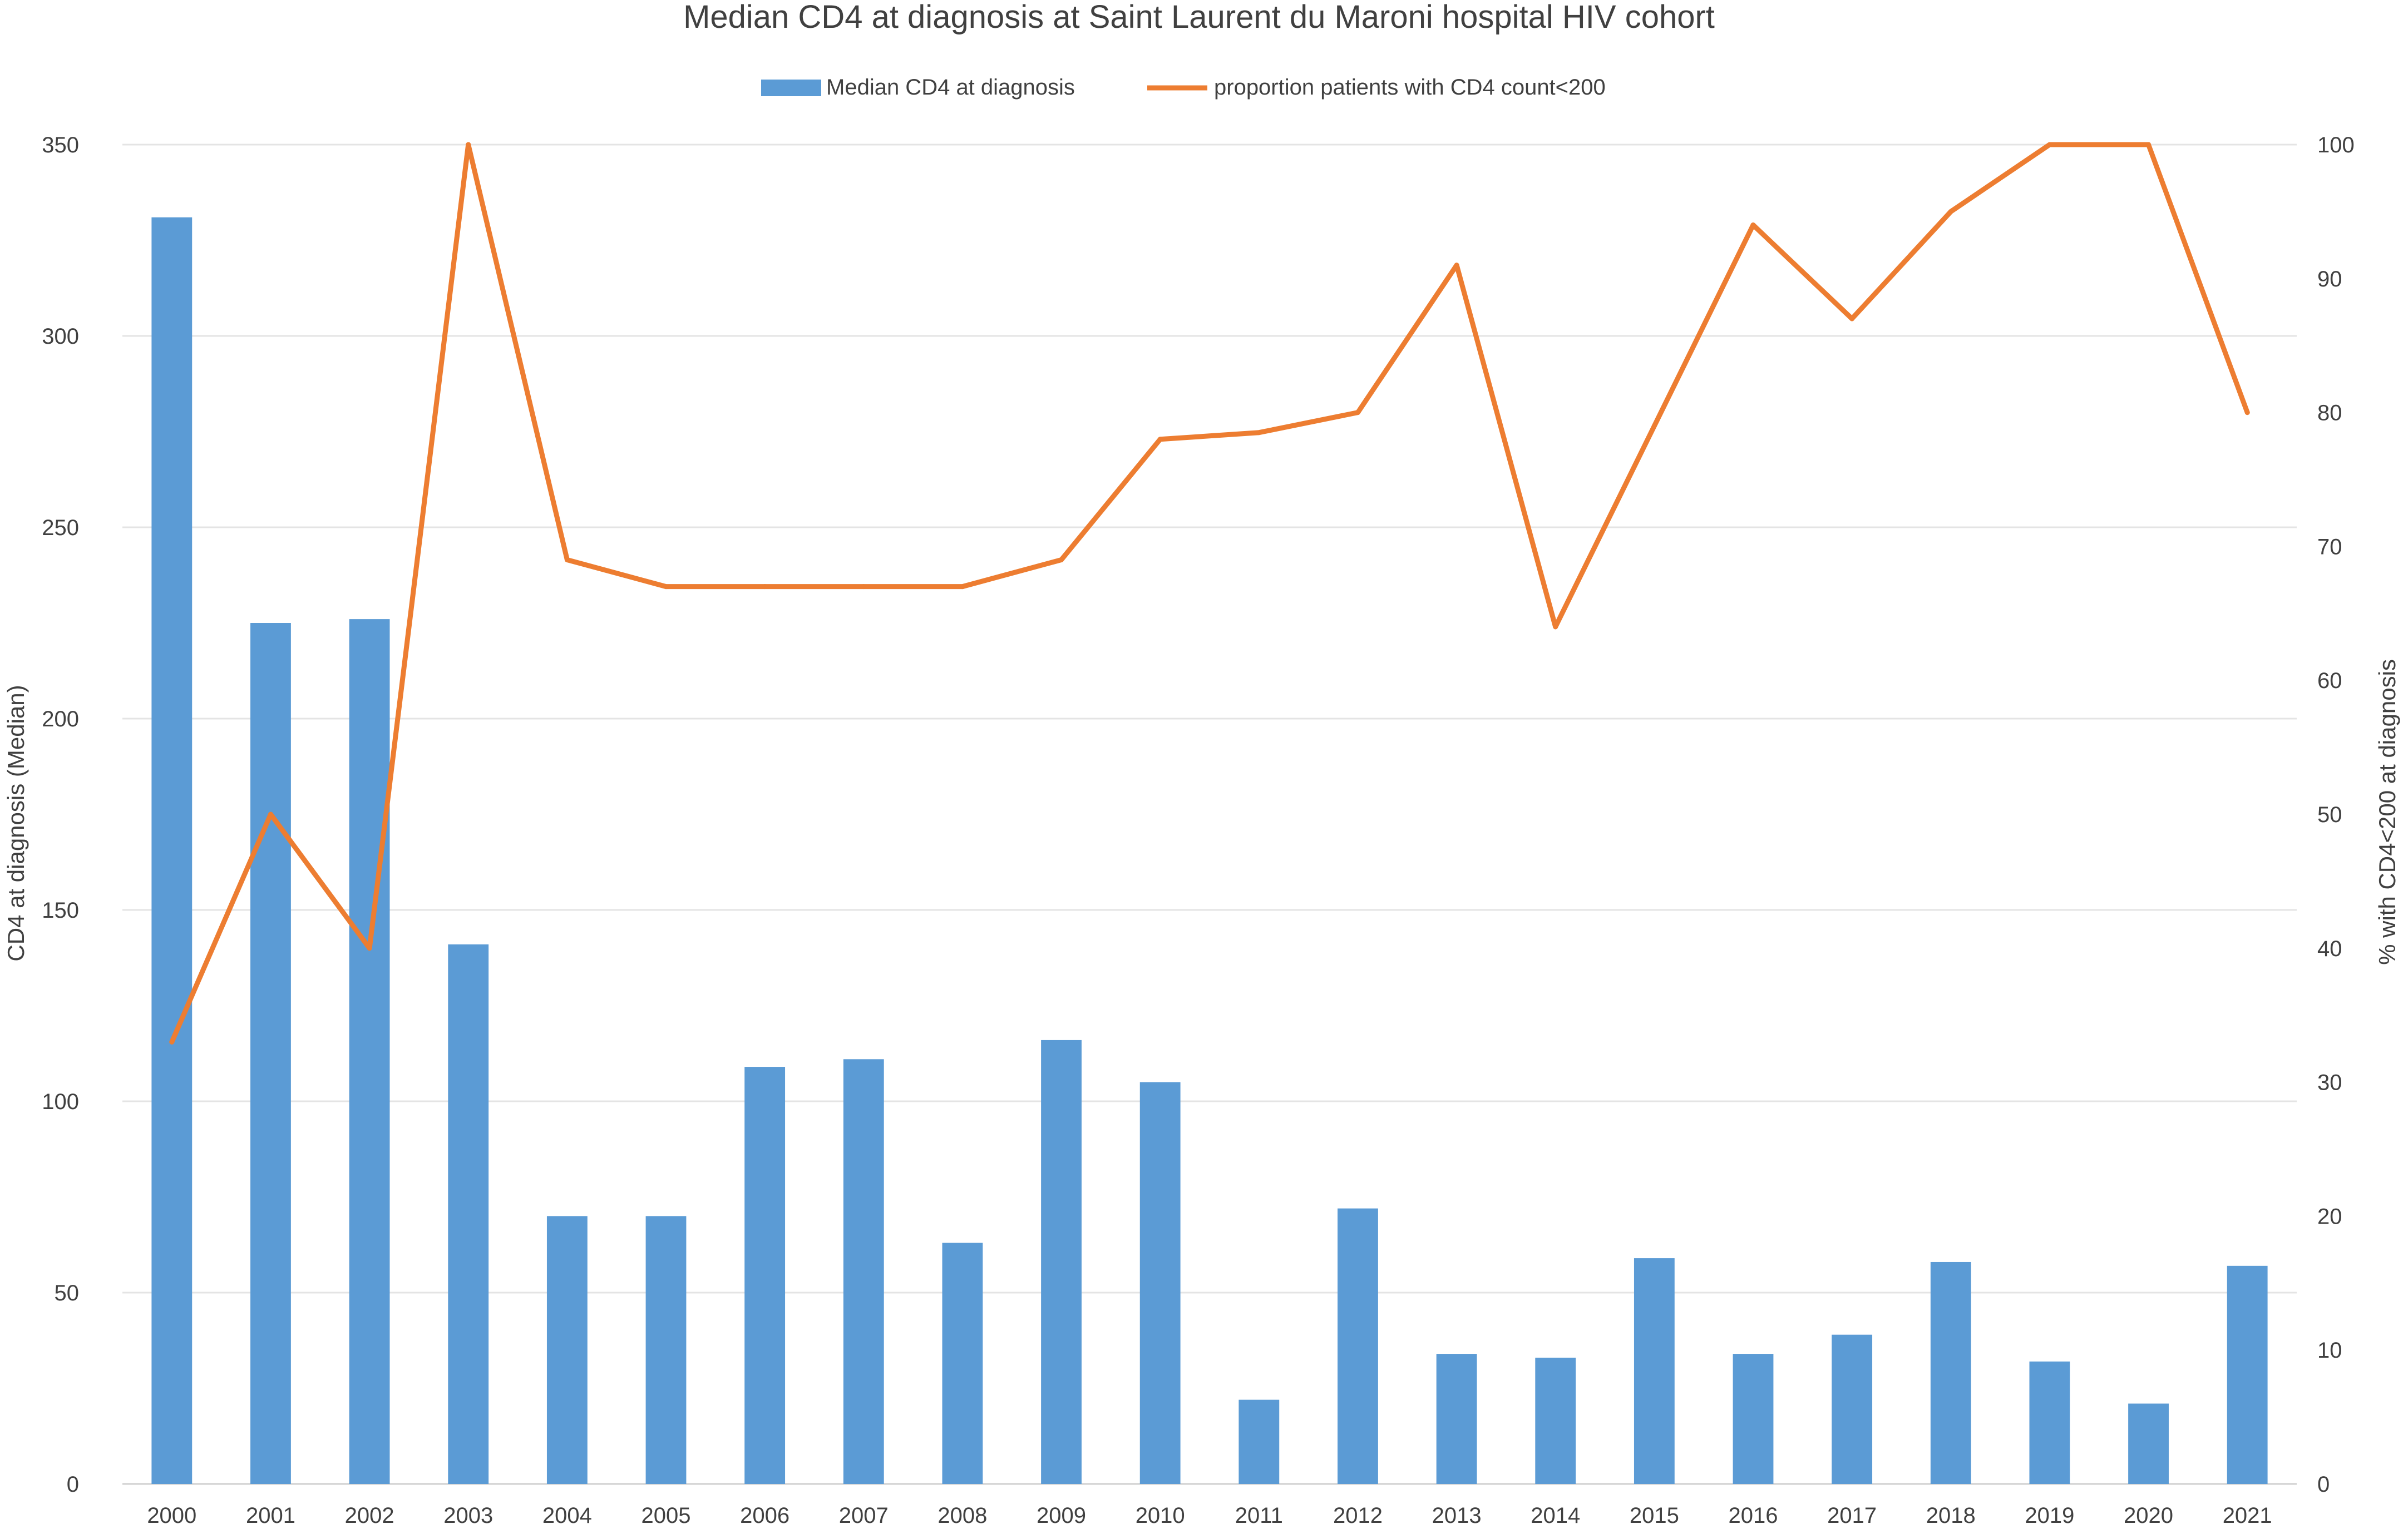 This screenshot has width=2408, height=1529. I want to click on x-tick-label: 2020, so click(2148, 1516).